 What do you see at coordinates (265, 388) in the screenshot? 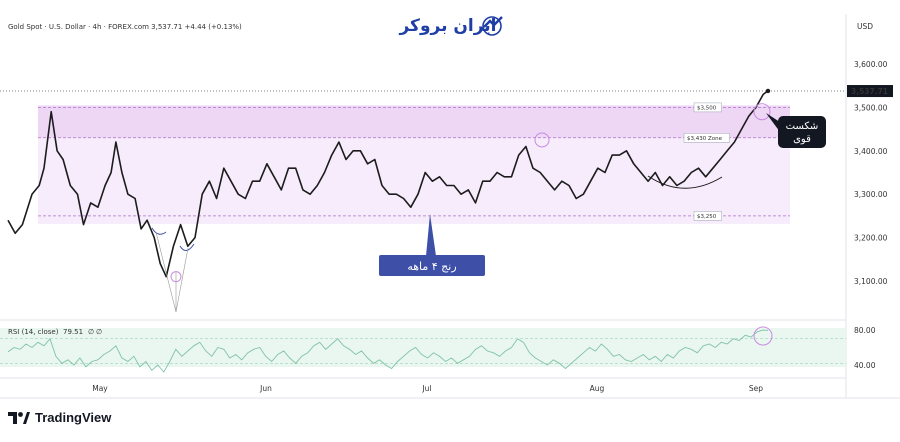
I see `month-label: Jun` at bounding box center [265, 388].